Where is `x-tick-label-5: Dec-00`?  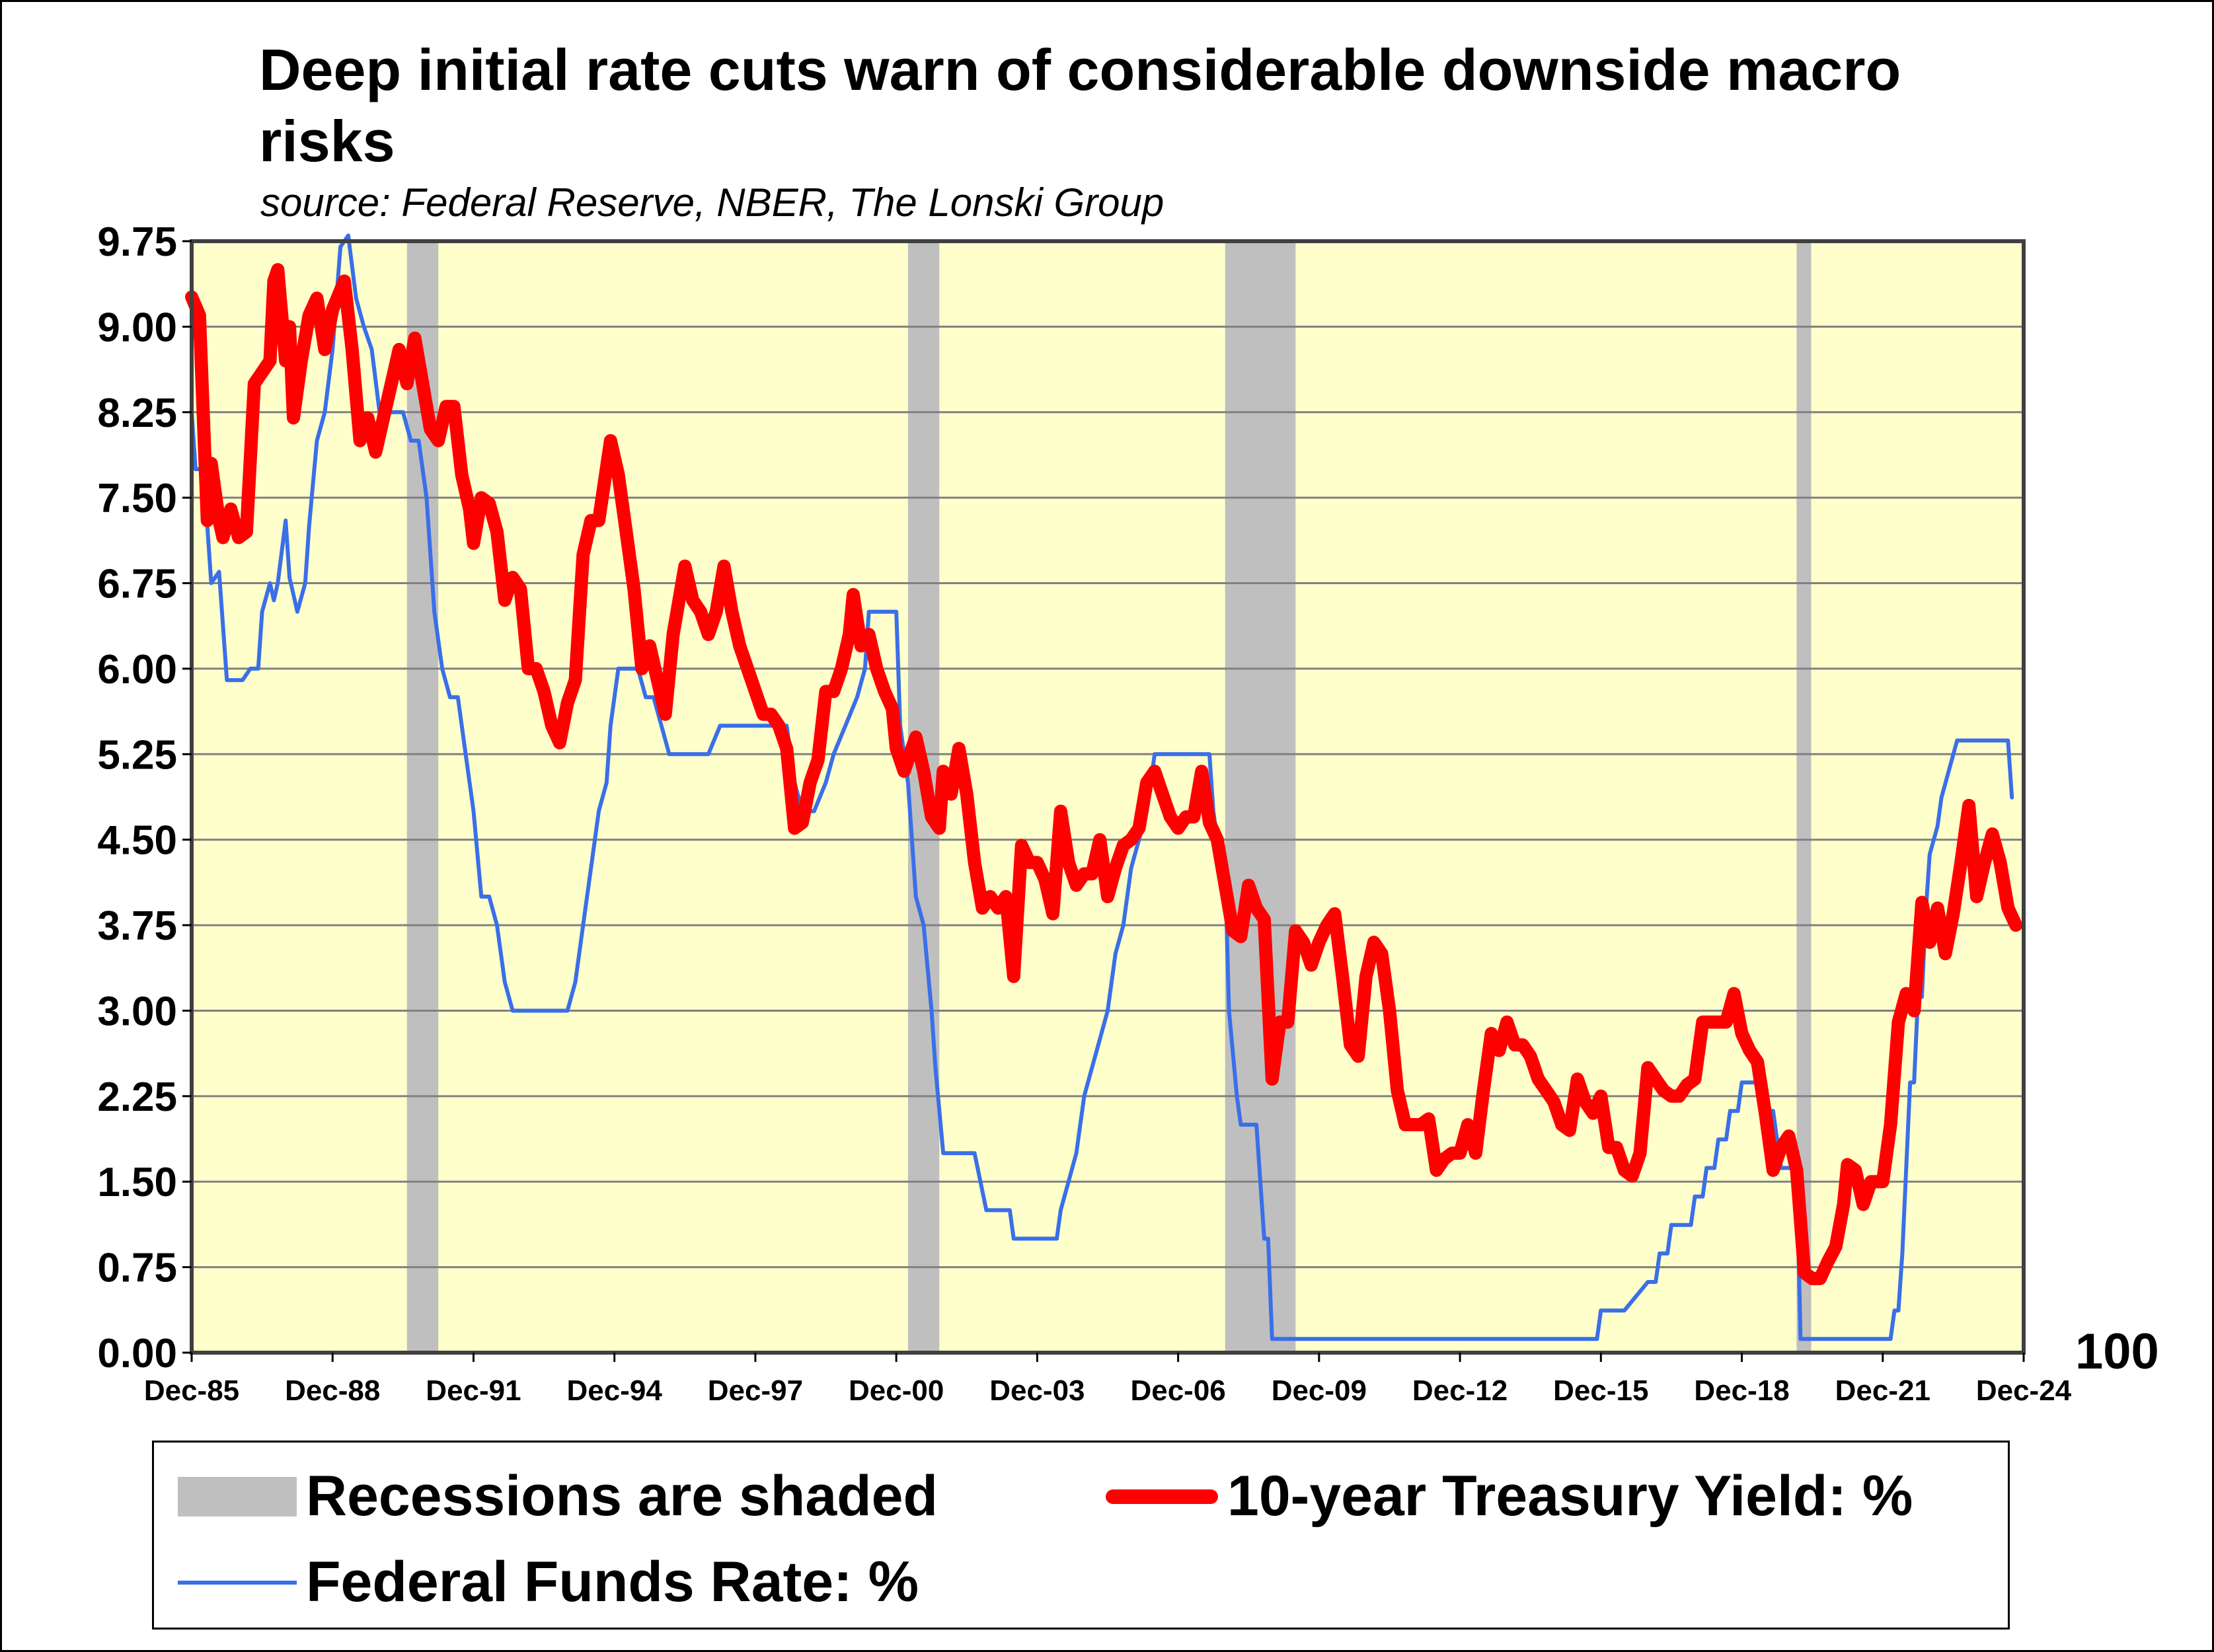 x-tick-label-5: Dec-00 is located at coordinates (897, 1390).